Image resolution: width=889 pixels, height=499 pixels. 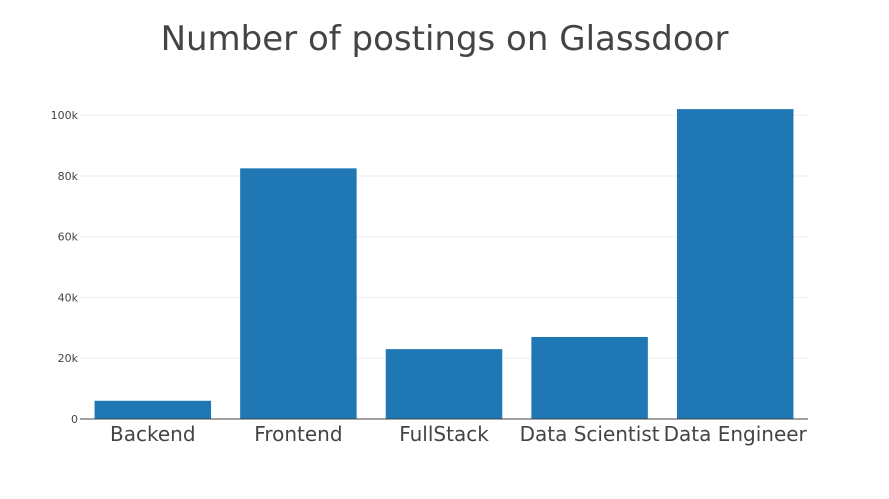 What do you see at coordinates (68, 237) in the screenshot?
I see `y-tick-label: 60k` at bounding box center [68, 237].